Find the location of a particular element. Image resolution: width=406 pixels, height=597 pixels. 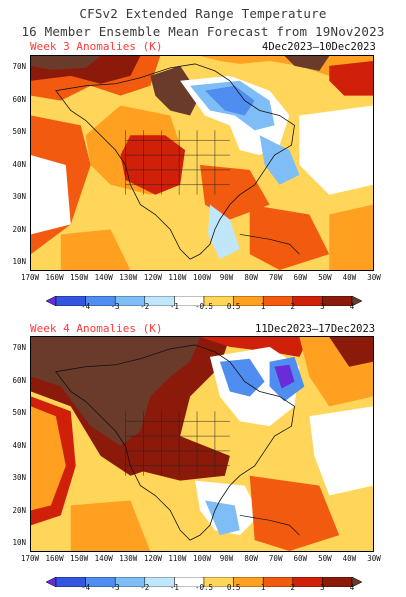

state-borders is located at coordinates (177, 443).